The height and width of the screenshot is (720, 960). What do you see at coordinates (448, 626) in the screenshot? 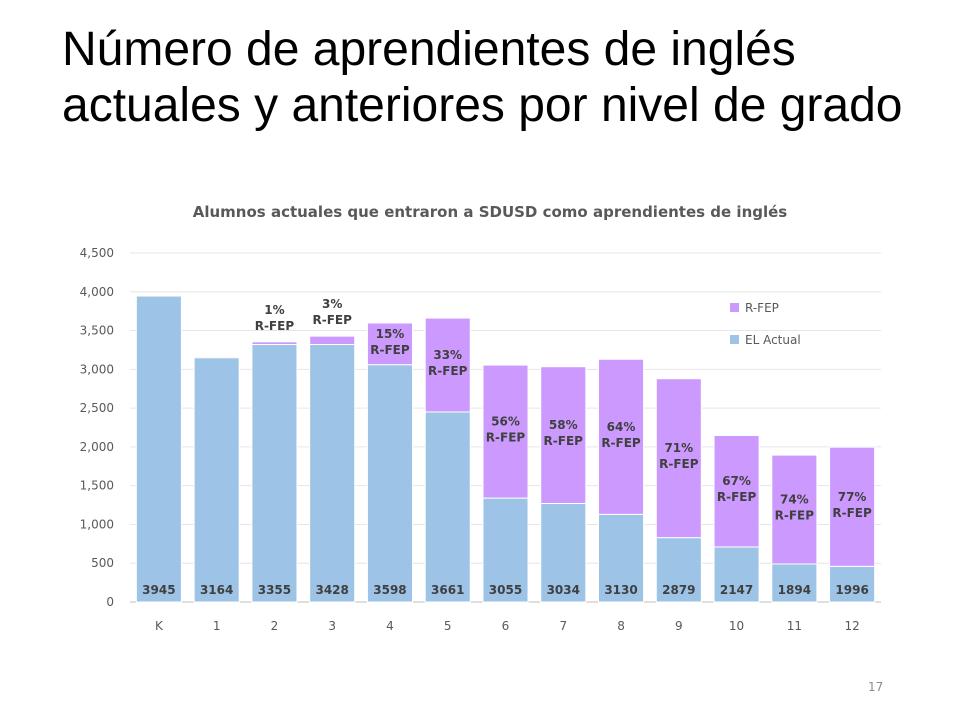
I see `x-tick-label: 5` at bounding box center [448, 626].